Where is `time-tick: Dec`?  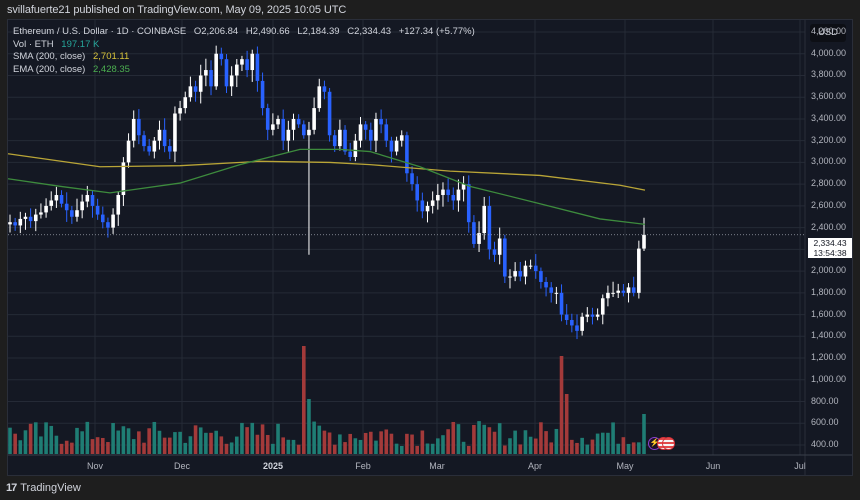 time-tick: Dec is located at coordinates (182, 466).